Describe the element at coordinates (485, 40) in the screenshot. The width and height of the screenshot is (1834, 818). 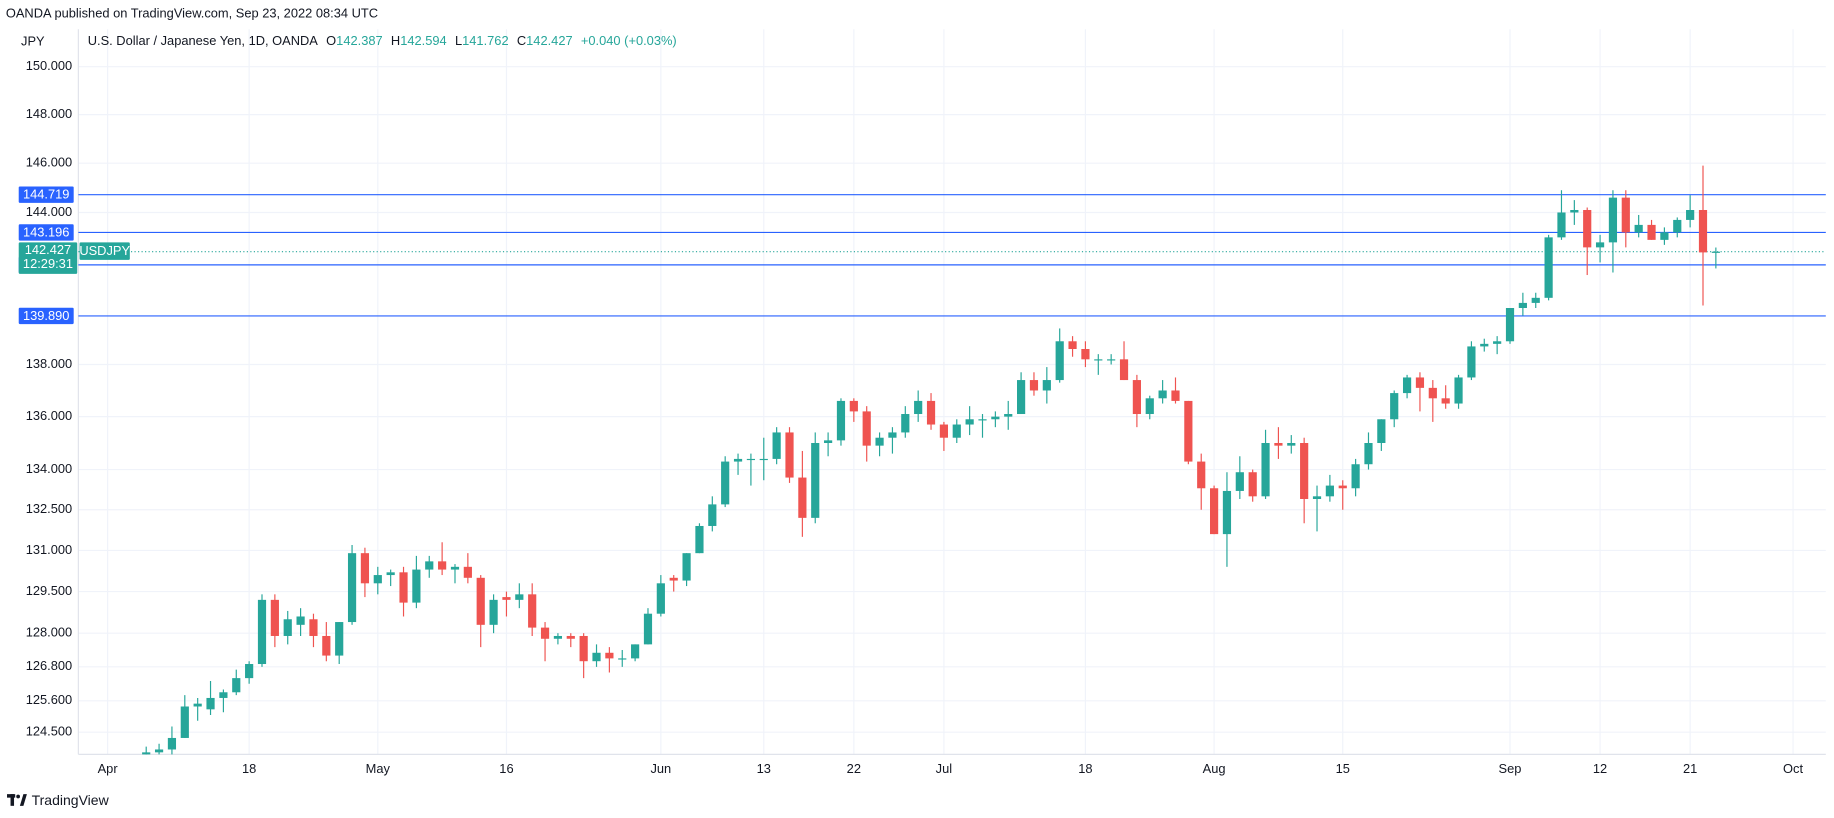
I see `low-value: 141.762` at that location.